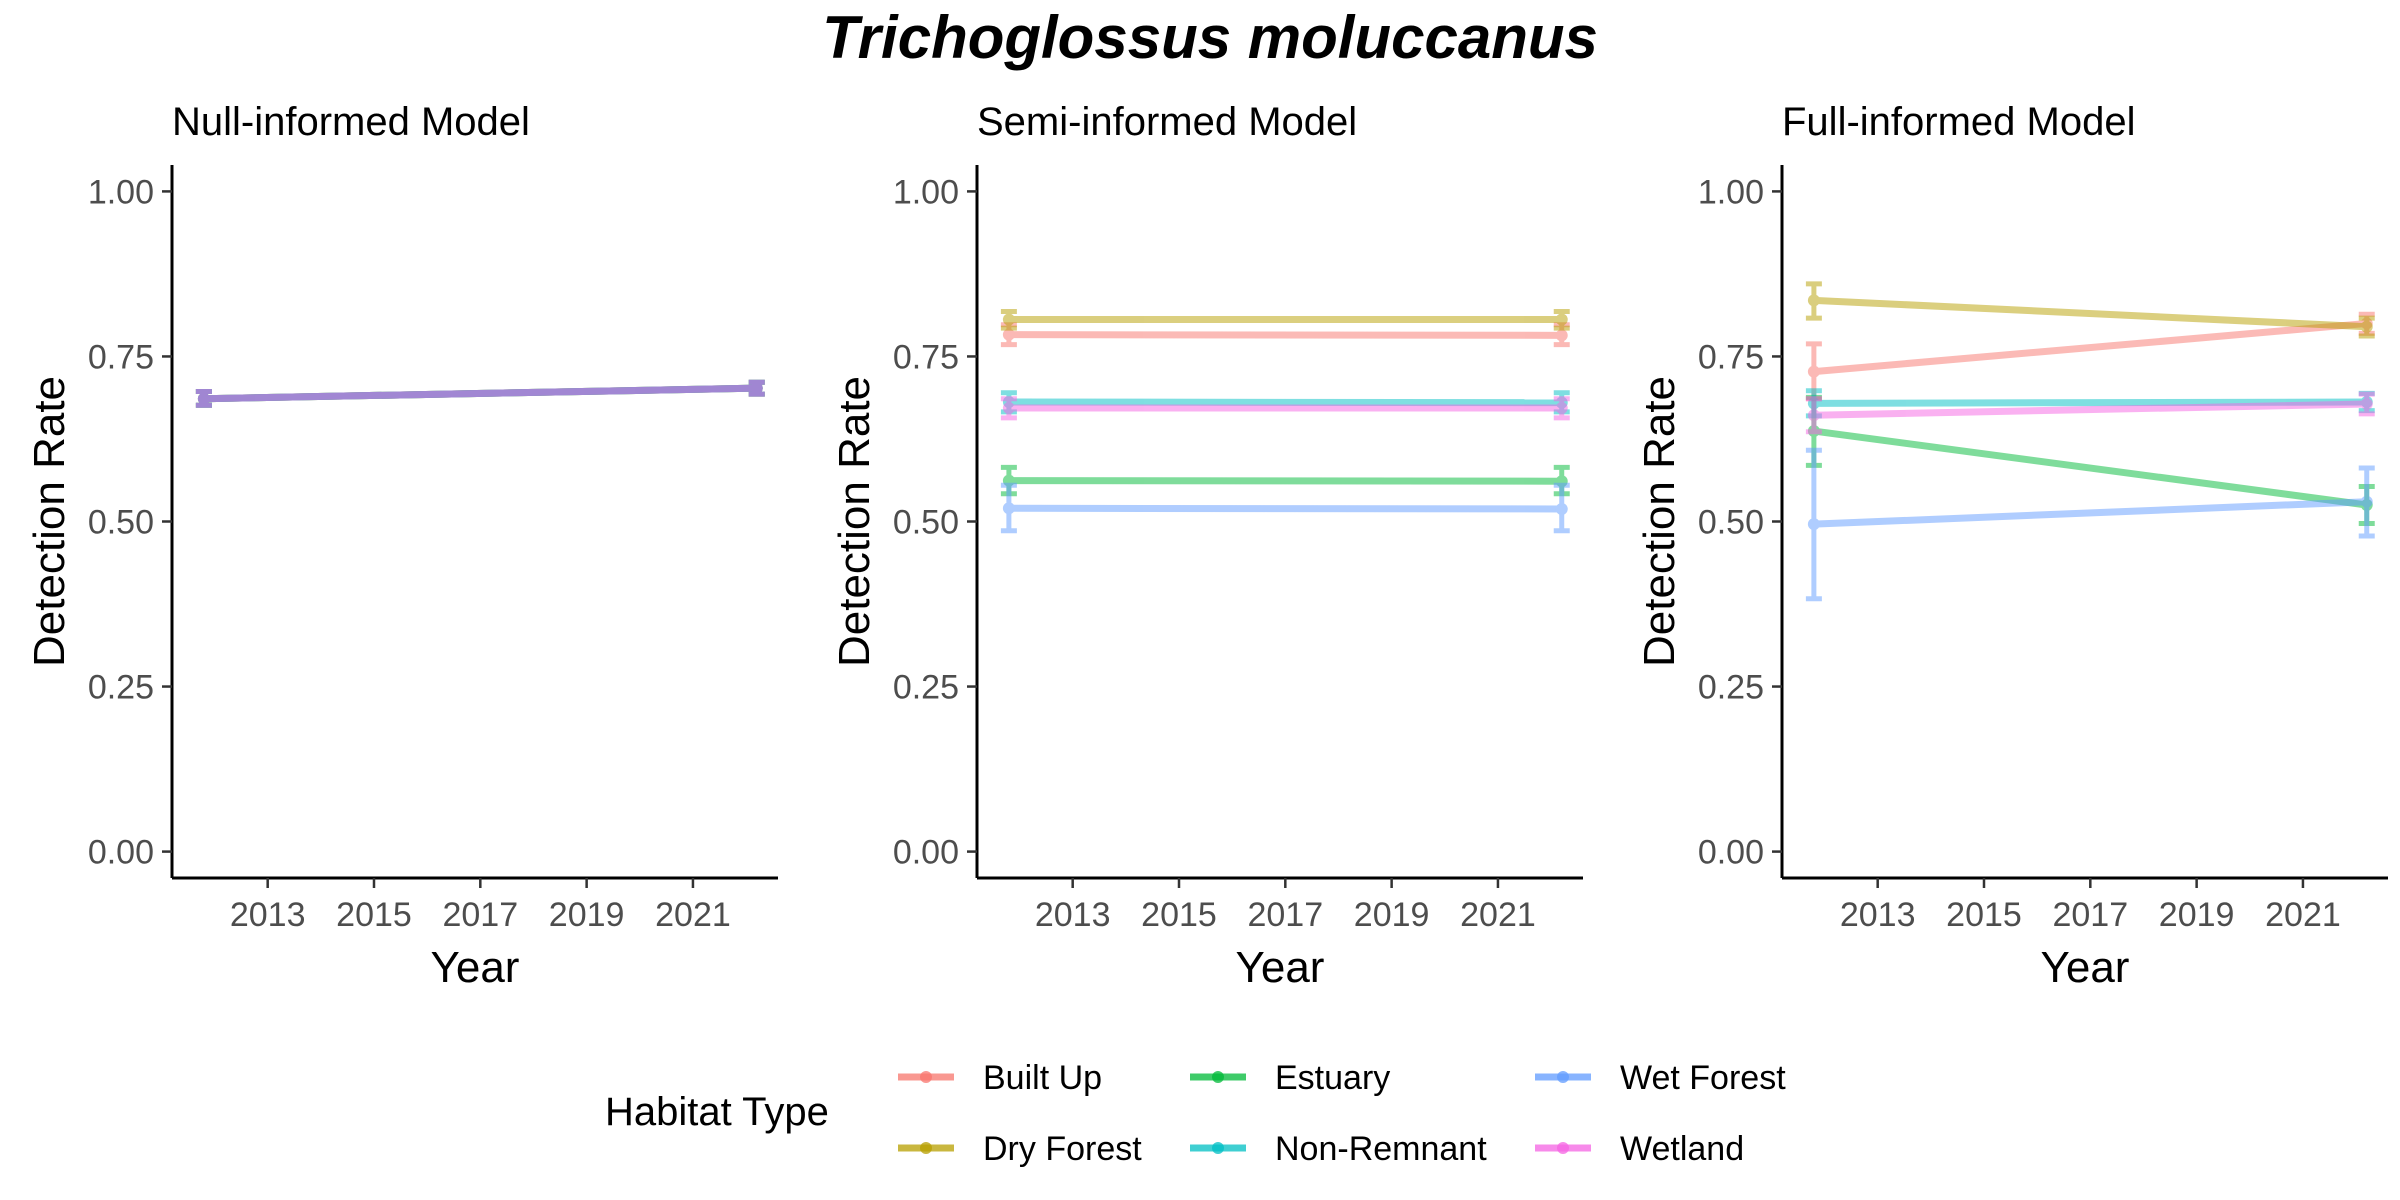 This screenshot has width=2400, height=1200. I want to click on legend-entry: Non-Remnant, so click(1338, 1149).